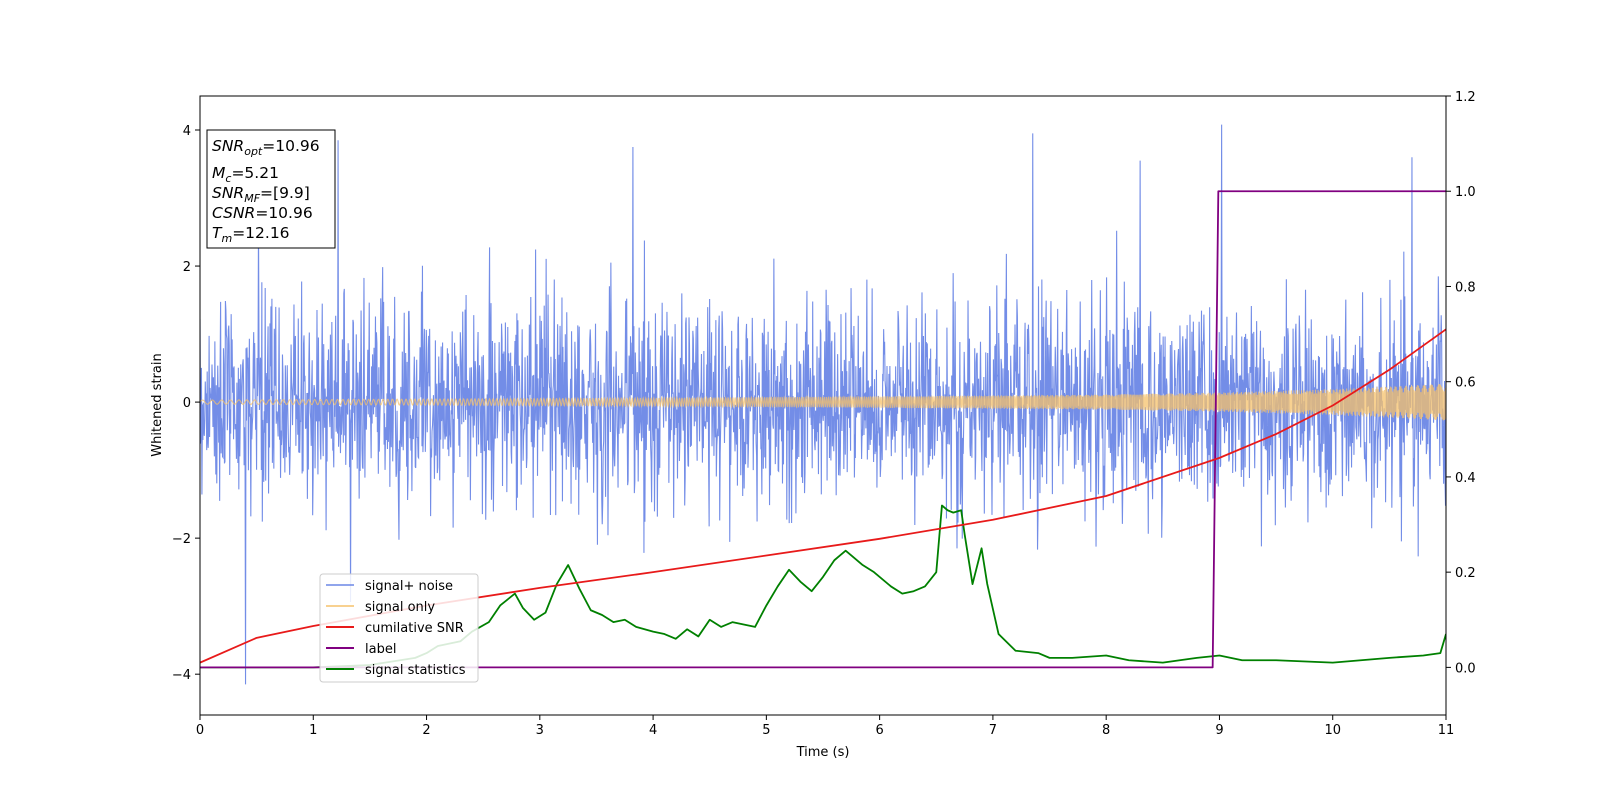  What do you see at coordinates (1465, 287) in the screenshot?
I see `y2-tick-label: 0.8` at bounding box center [1465, 287].